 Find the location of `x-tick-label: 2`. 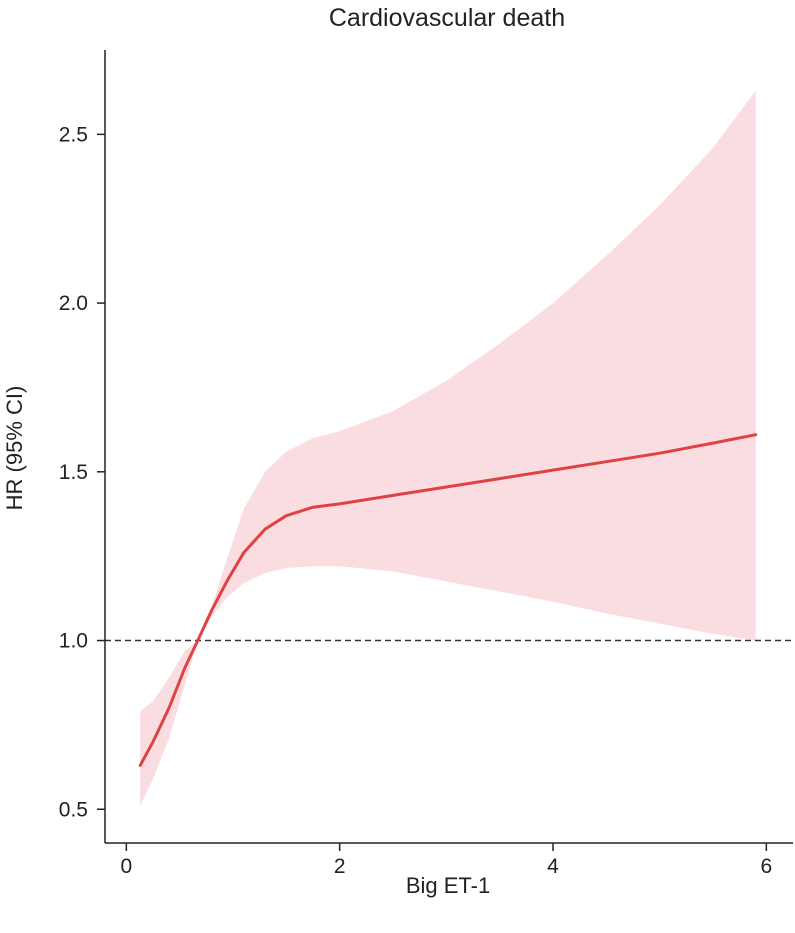

x-tick-label: 2 is located at coordinates (340, 866).